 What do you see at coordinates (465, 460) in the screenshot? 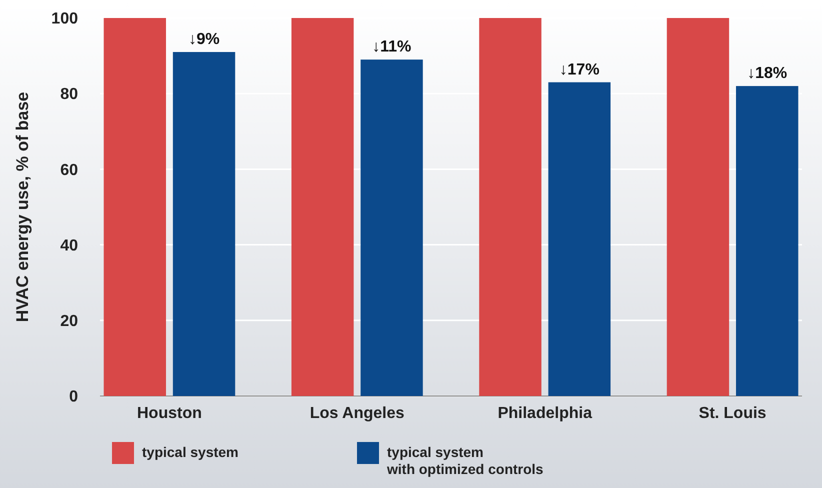
I see `legend-label: typical system with optimized controls` at bounding box center [465, 460].